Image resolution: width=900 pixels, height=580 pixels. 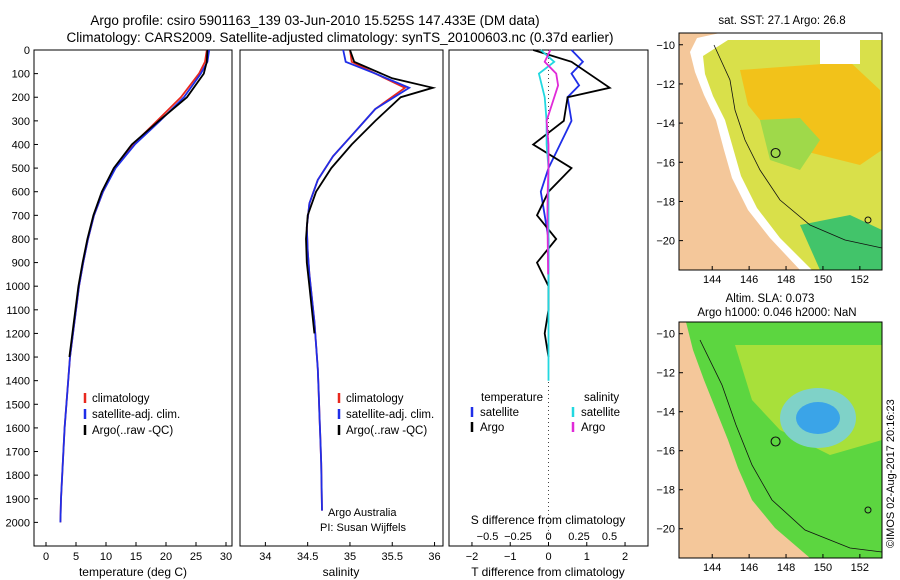 I want to click on sst-map-frame, so click(x=780, y=151).